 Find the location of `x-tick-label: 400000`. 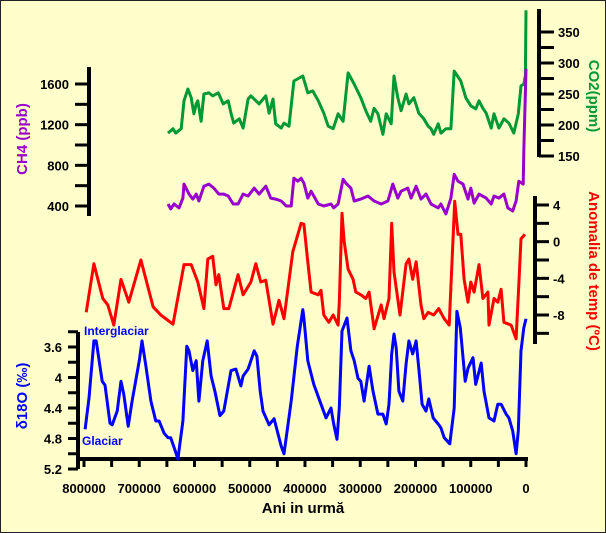

x-tick-label: 400000 is located at coordinates (304, 488).